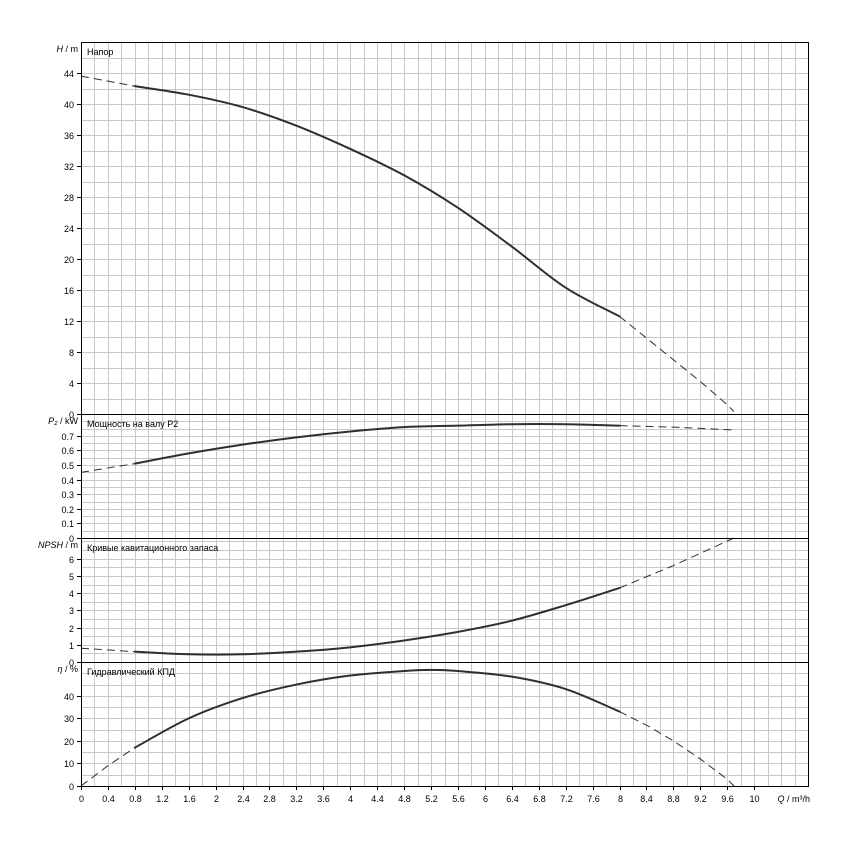  I want to click on x-tick-label: 2.8, so click(269, 799).